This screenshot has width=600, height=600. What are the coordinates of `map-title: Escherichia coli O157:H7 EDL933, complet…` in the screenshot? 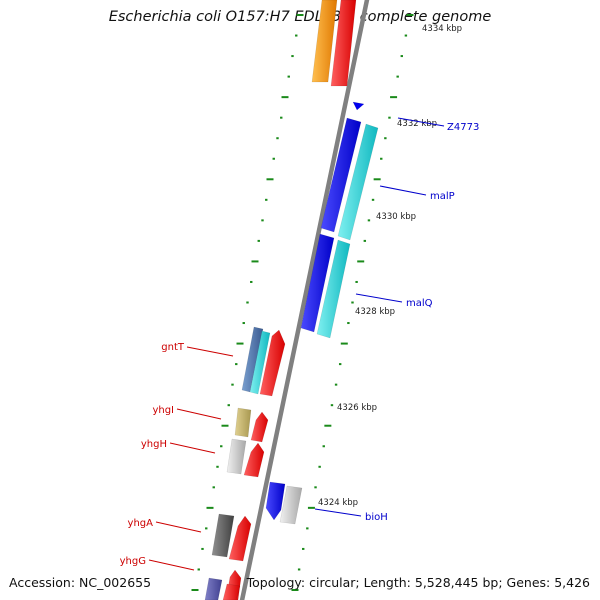 It's located at (300, 17).